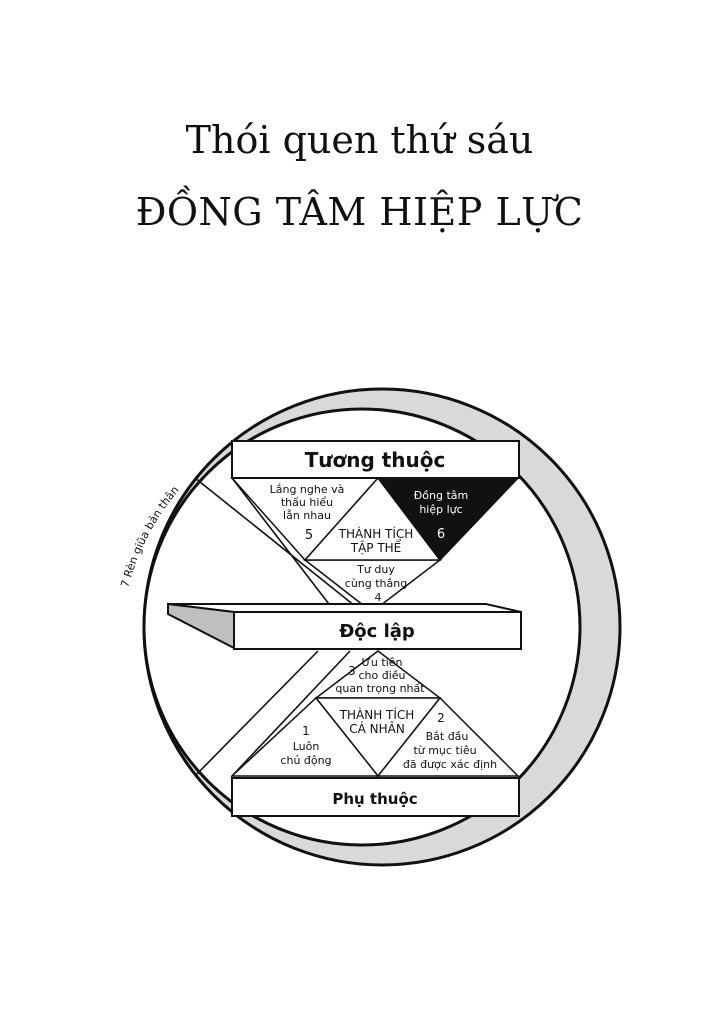 This screenshot has width=719, height=1024. What do you see at coordinates (376, 547) in the screenshot?
I see `public-victory-line-2: TẬP THỂ` at bounding box center [376, 547].